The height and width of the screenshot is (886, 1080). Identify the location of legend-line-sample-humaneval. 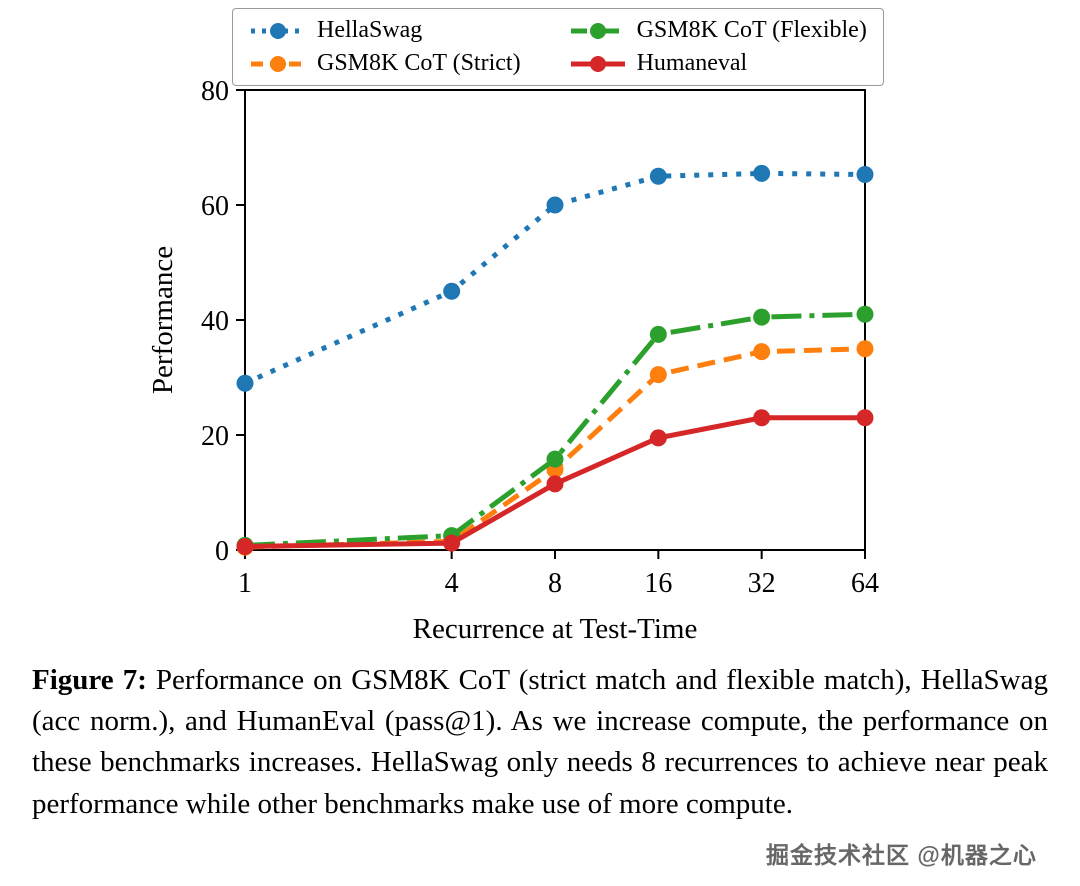
(597, 63).